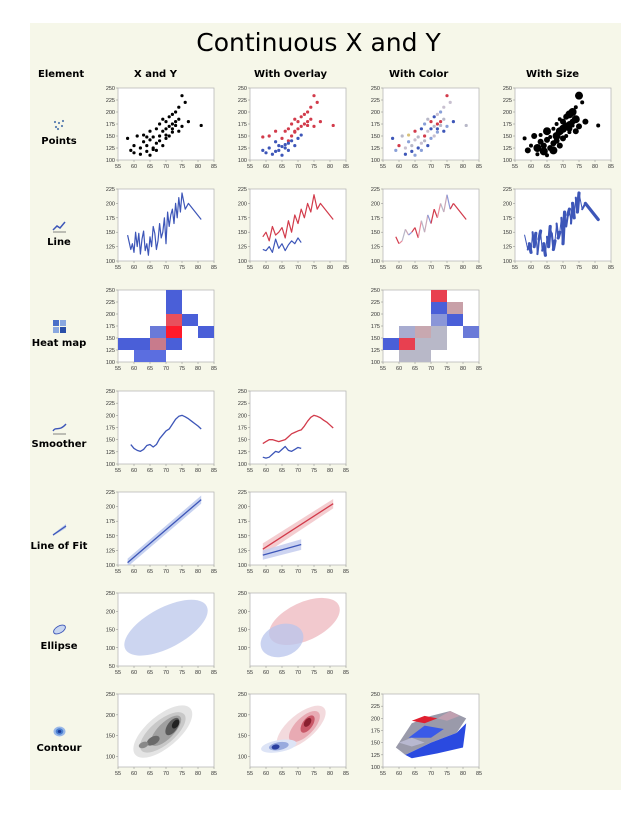  What do you see at coordinates (419, 74) in the screenshot?
I see `header-with-color: With Color` at bounding box center [419, 74].